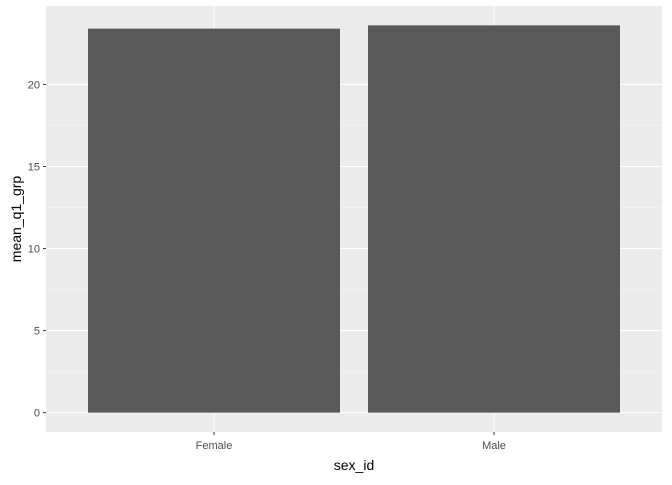  What do you see at coordinates (16, 219) in the screenshot?
I see `y-axis-title: mean_q1_grp` at bounding box center [16, 219].